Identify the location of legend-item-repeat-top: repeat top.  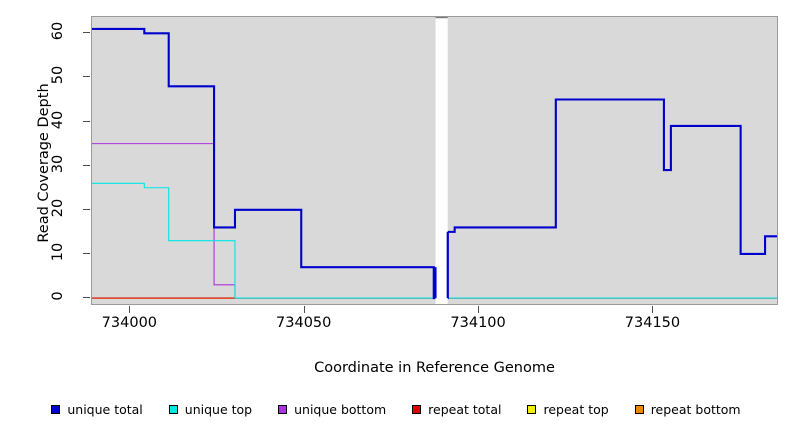
(568, 409).